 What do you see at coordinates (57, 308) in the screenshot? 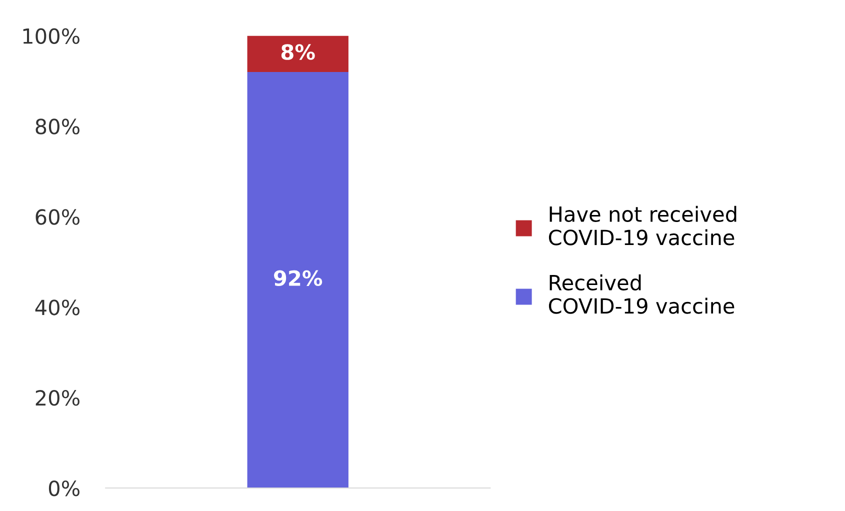
I see `y-tick-label: 40%` at bounding box center [57, 308].